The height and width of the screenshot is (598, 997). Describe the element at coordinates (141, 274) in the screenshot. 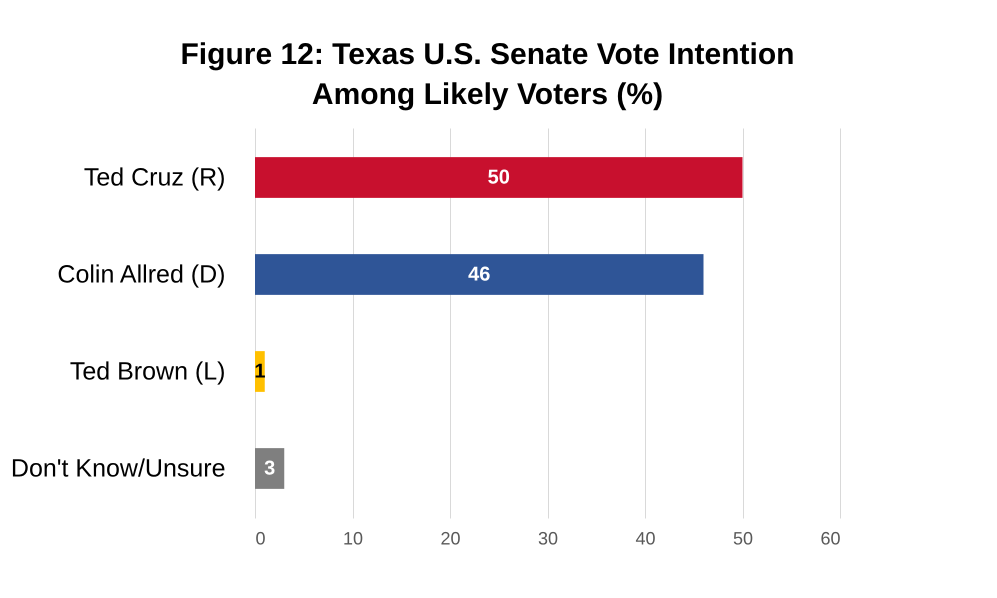

I see `y-tick-label: Colin Allred (D)` at that location.